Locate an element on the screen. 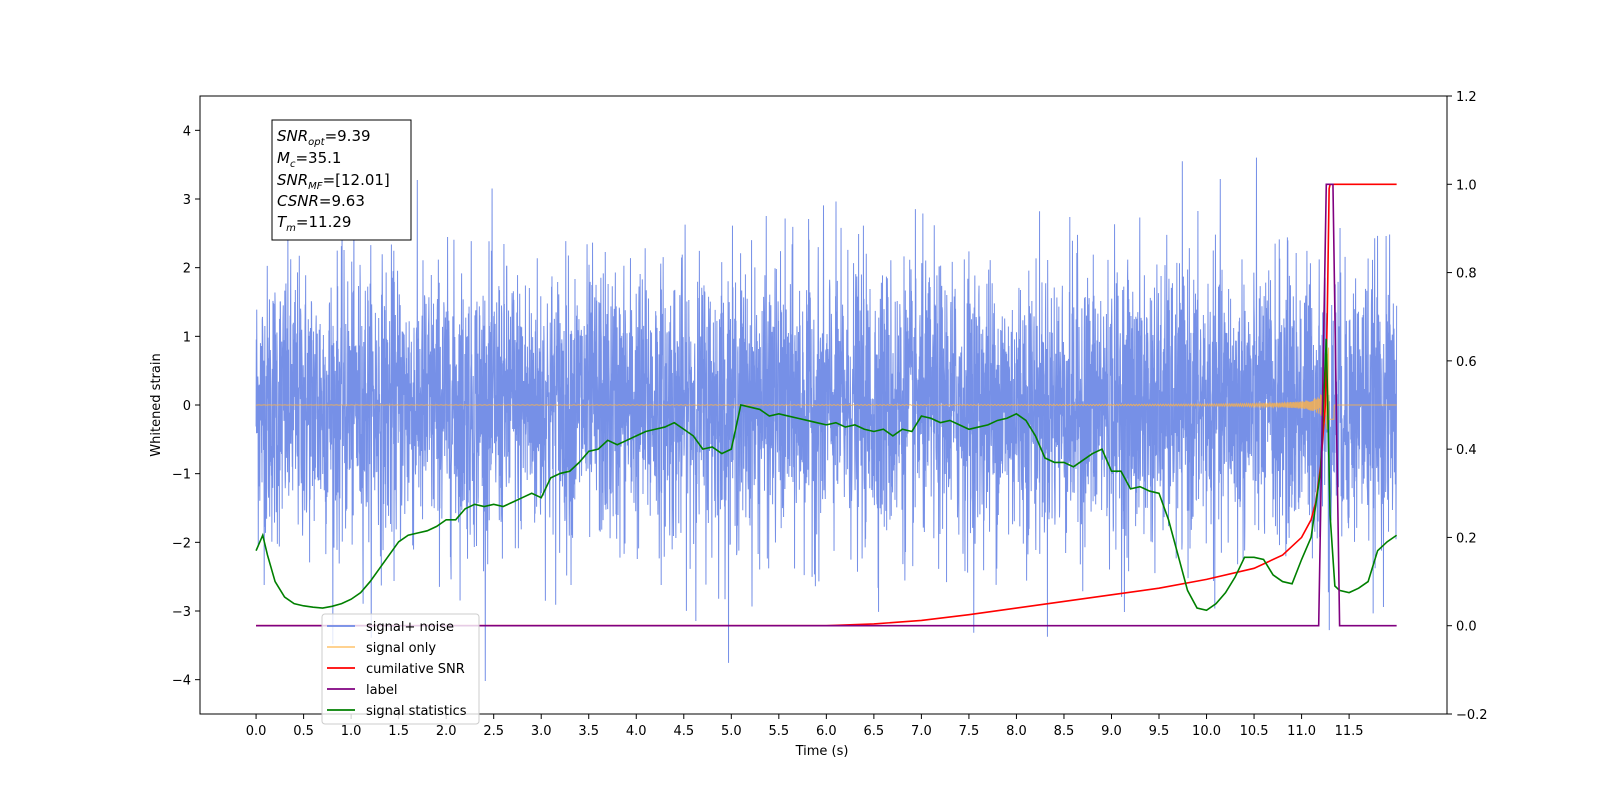 This screenshot has height=800, width=1600. info-subscript: c is located at coordinates (293, 164).